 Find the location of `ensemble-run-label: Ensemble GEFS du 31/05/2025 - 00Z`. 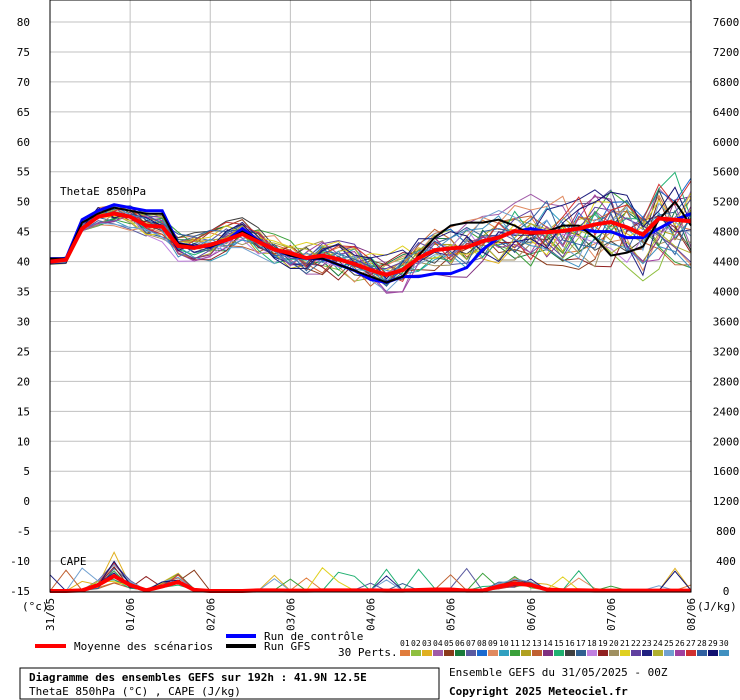

ensemble-run-label: Ensemble GEFS du 31/05/2025 - 00Z is located at coordinates (558, 672).